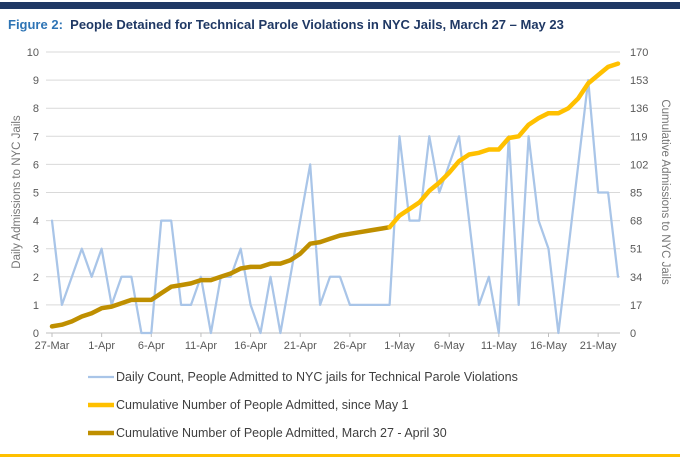 The image size is (680, 466). Describe the element at coordinates (101, 405) in the screenshot. I see `cumulative-since-may1-line-swatch` at that location.